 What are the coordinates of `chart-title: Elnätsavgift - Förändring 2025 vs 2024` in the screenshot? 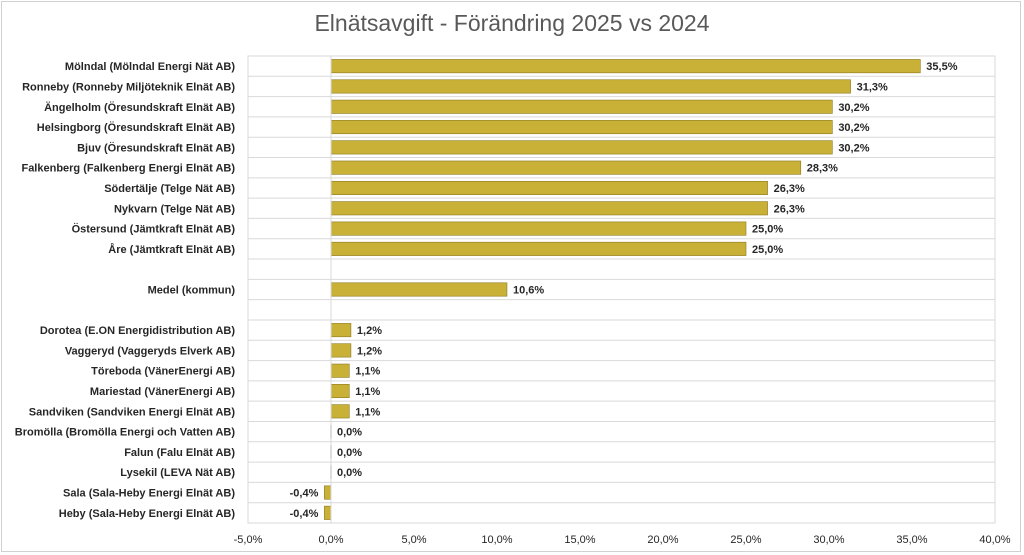 It's located at (512, 23).